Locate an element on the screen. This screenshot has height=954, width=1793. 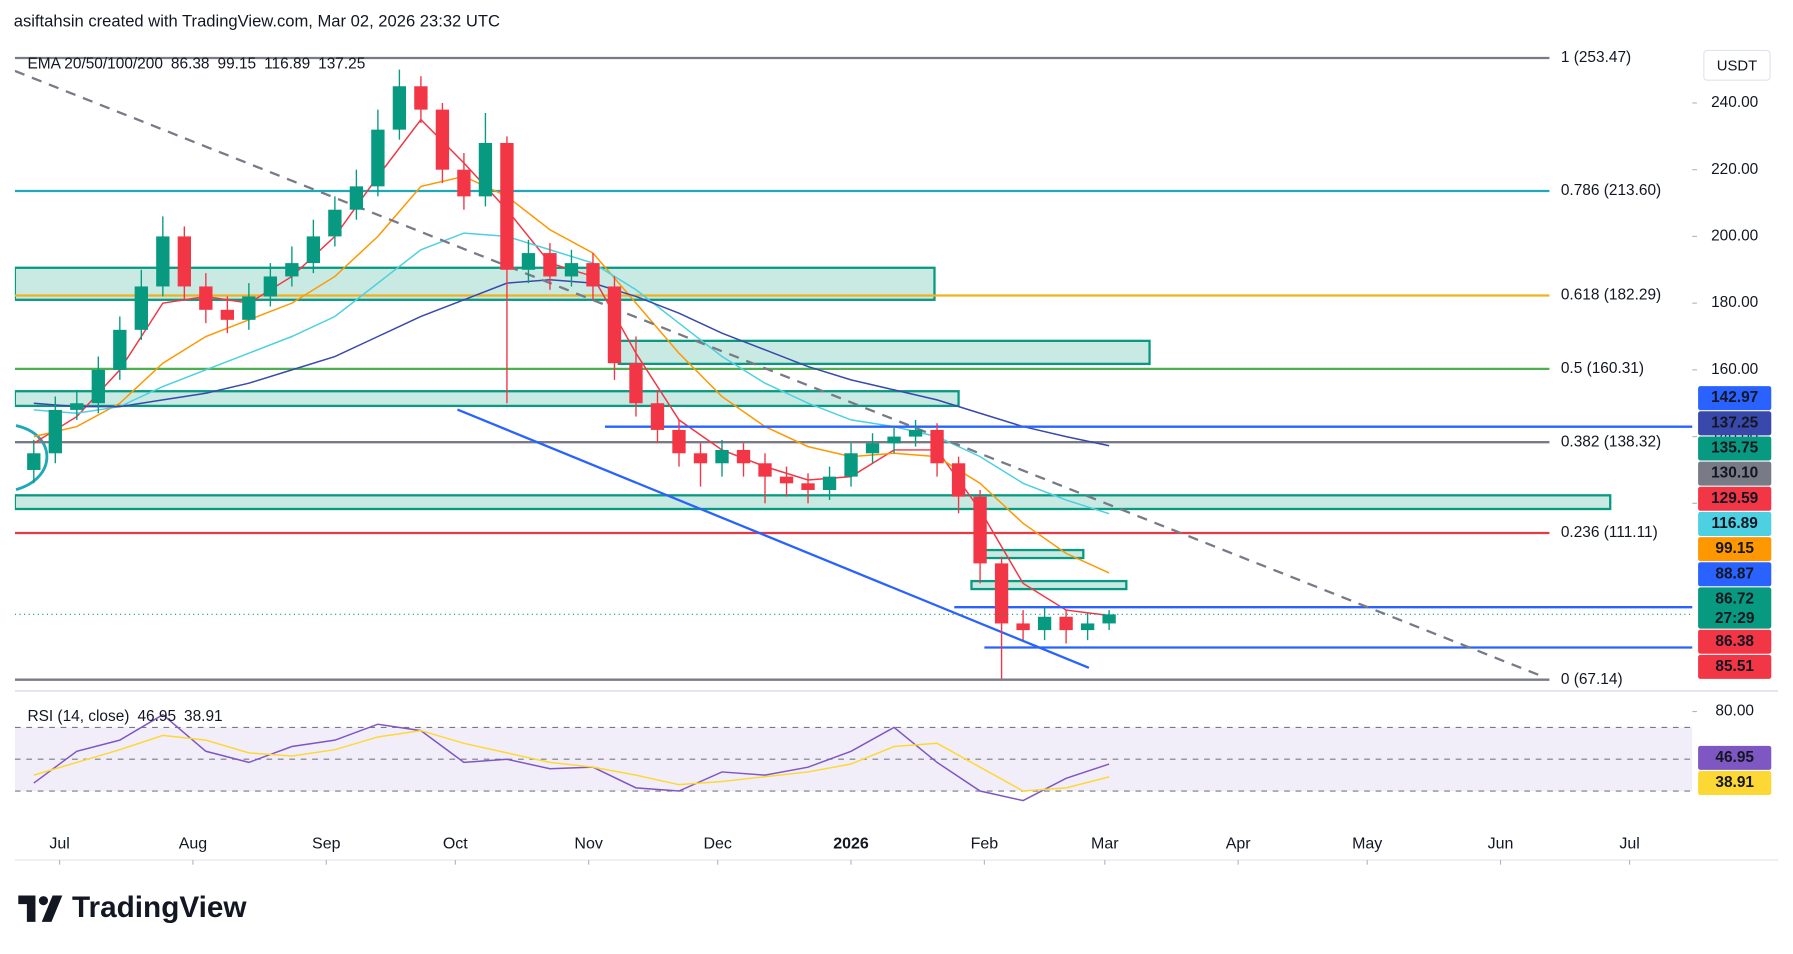
fib-label: 0.5 (160.31) is located at coordinates (1602, 368).